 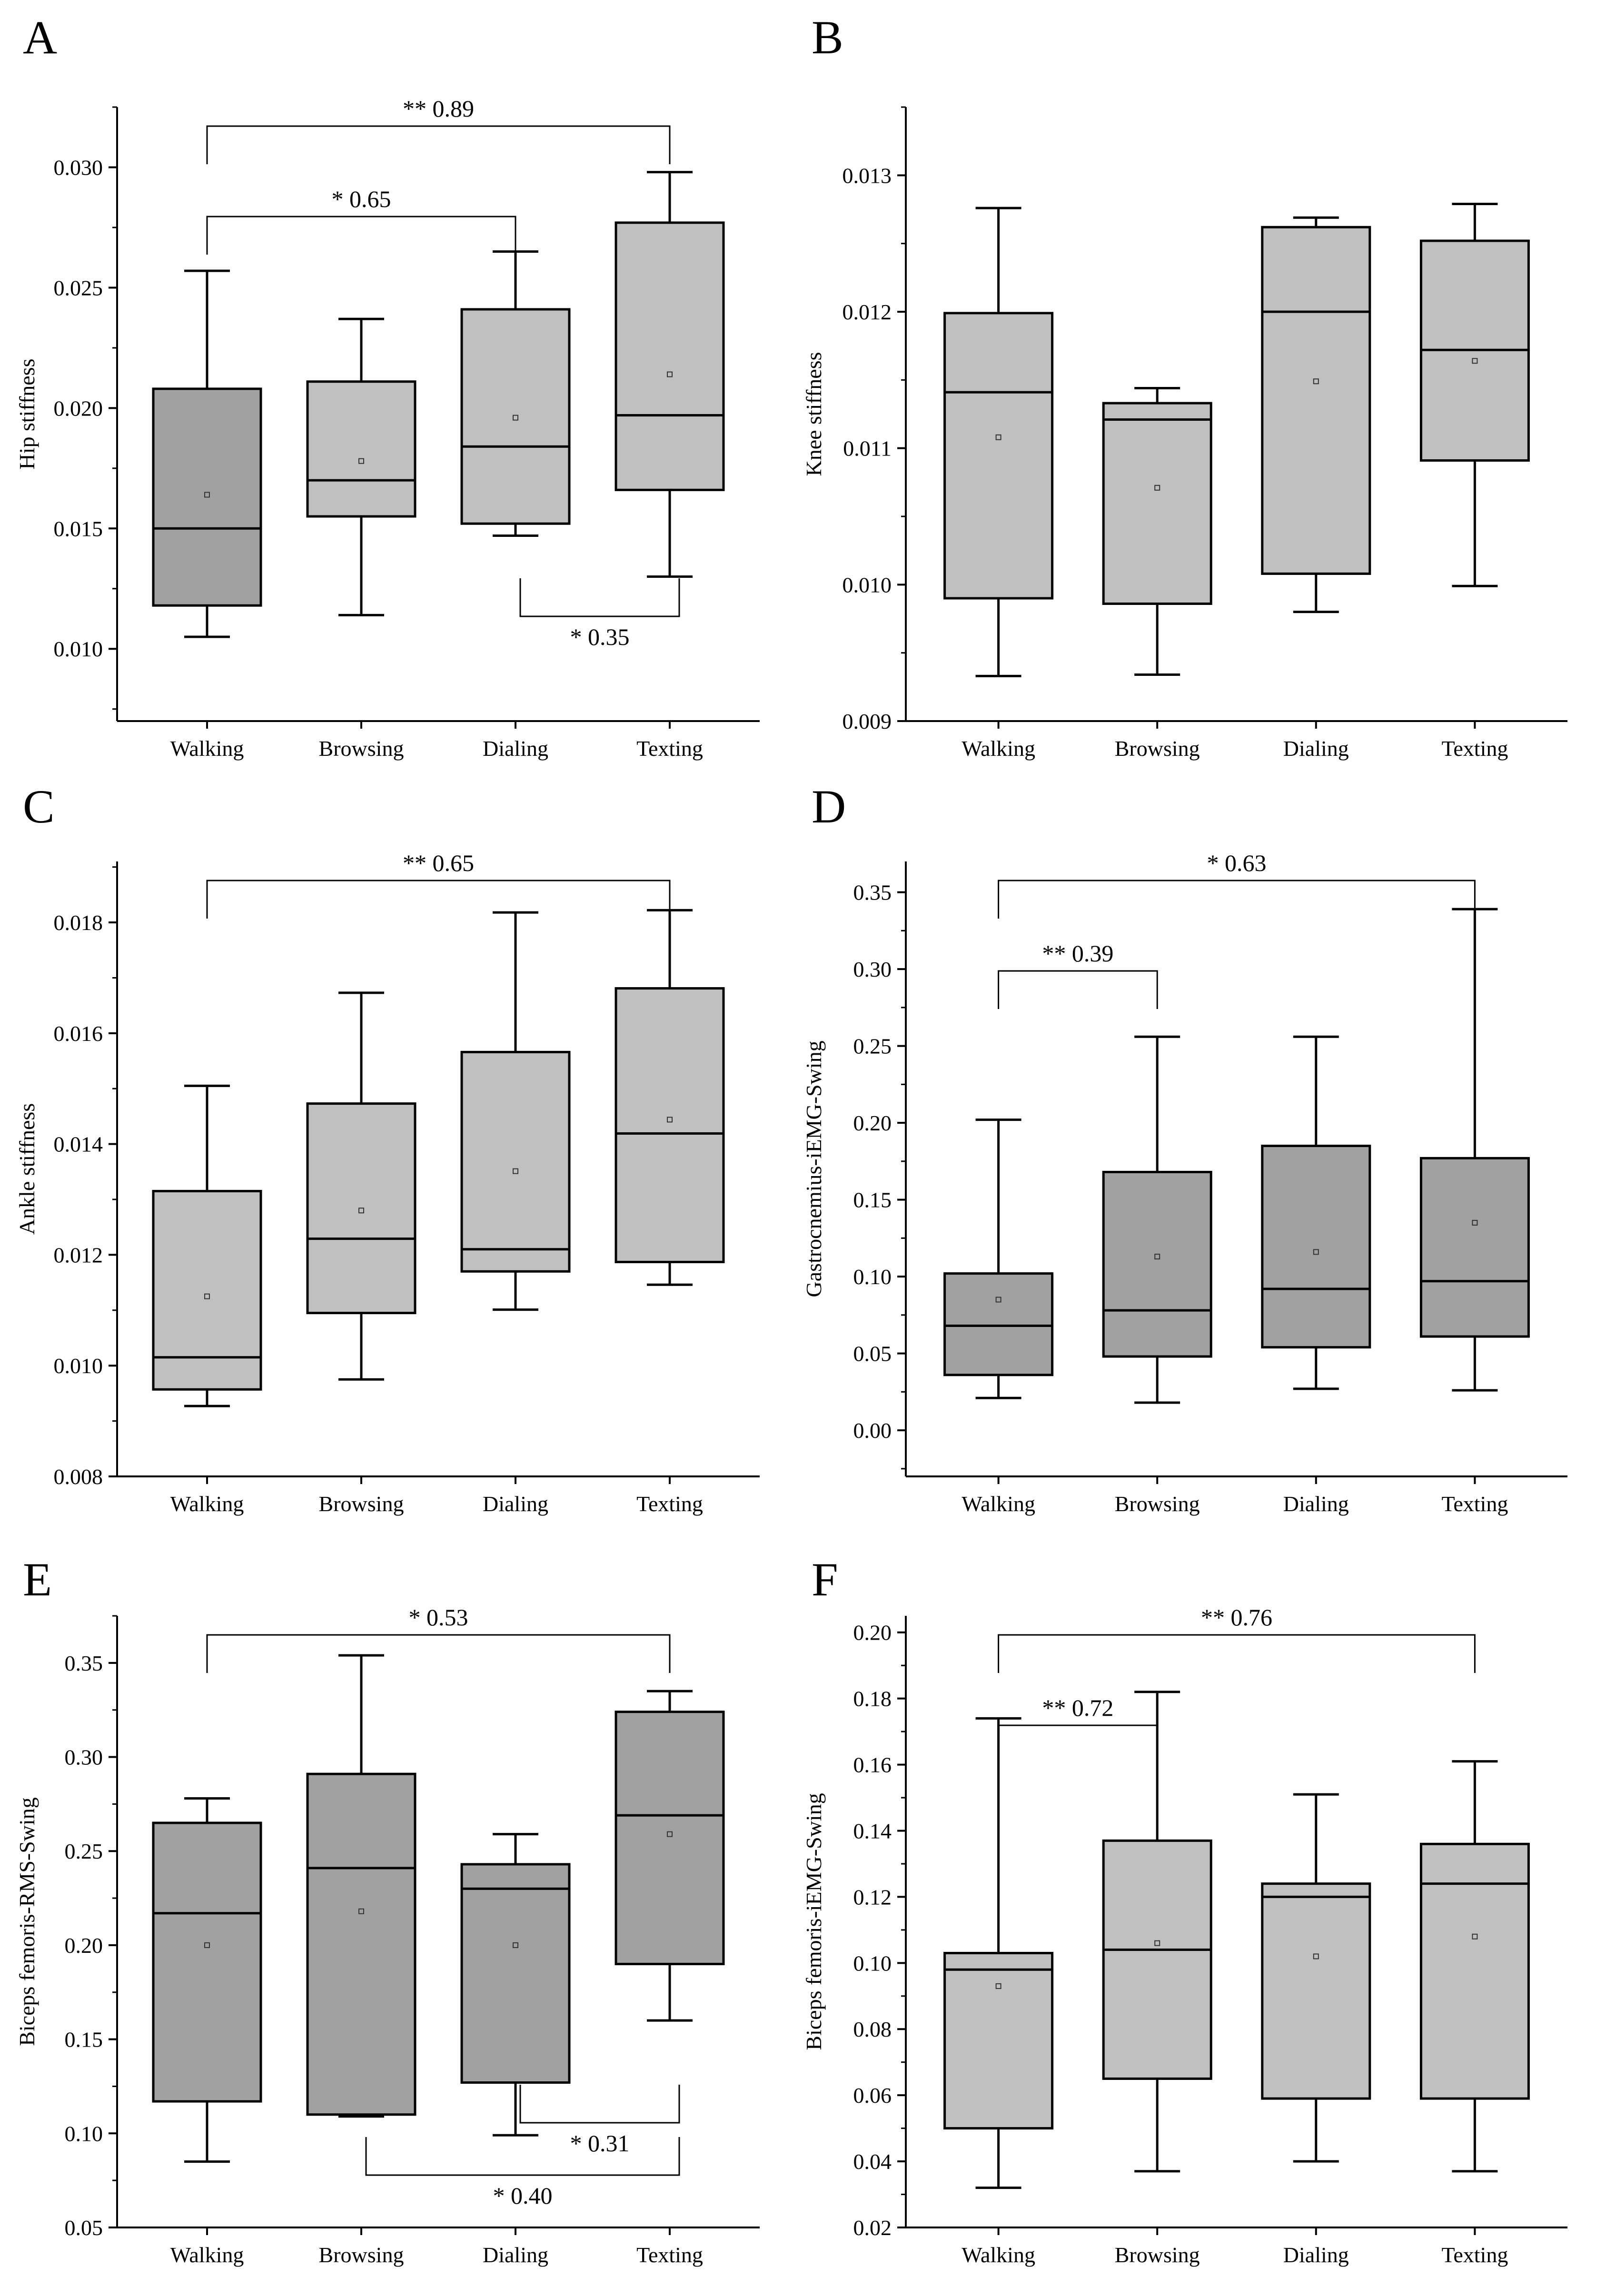 I want to click on box-browsing, so click(x=1157, y=1219).